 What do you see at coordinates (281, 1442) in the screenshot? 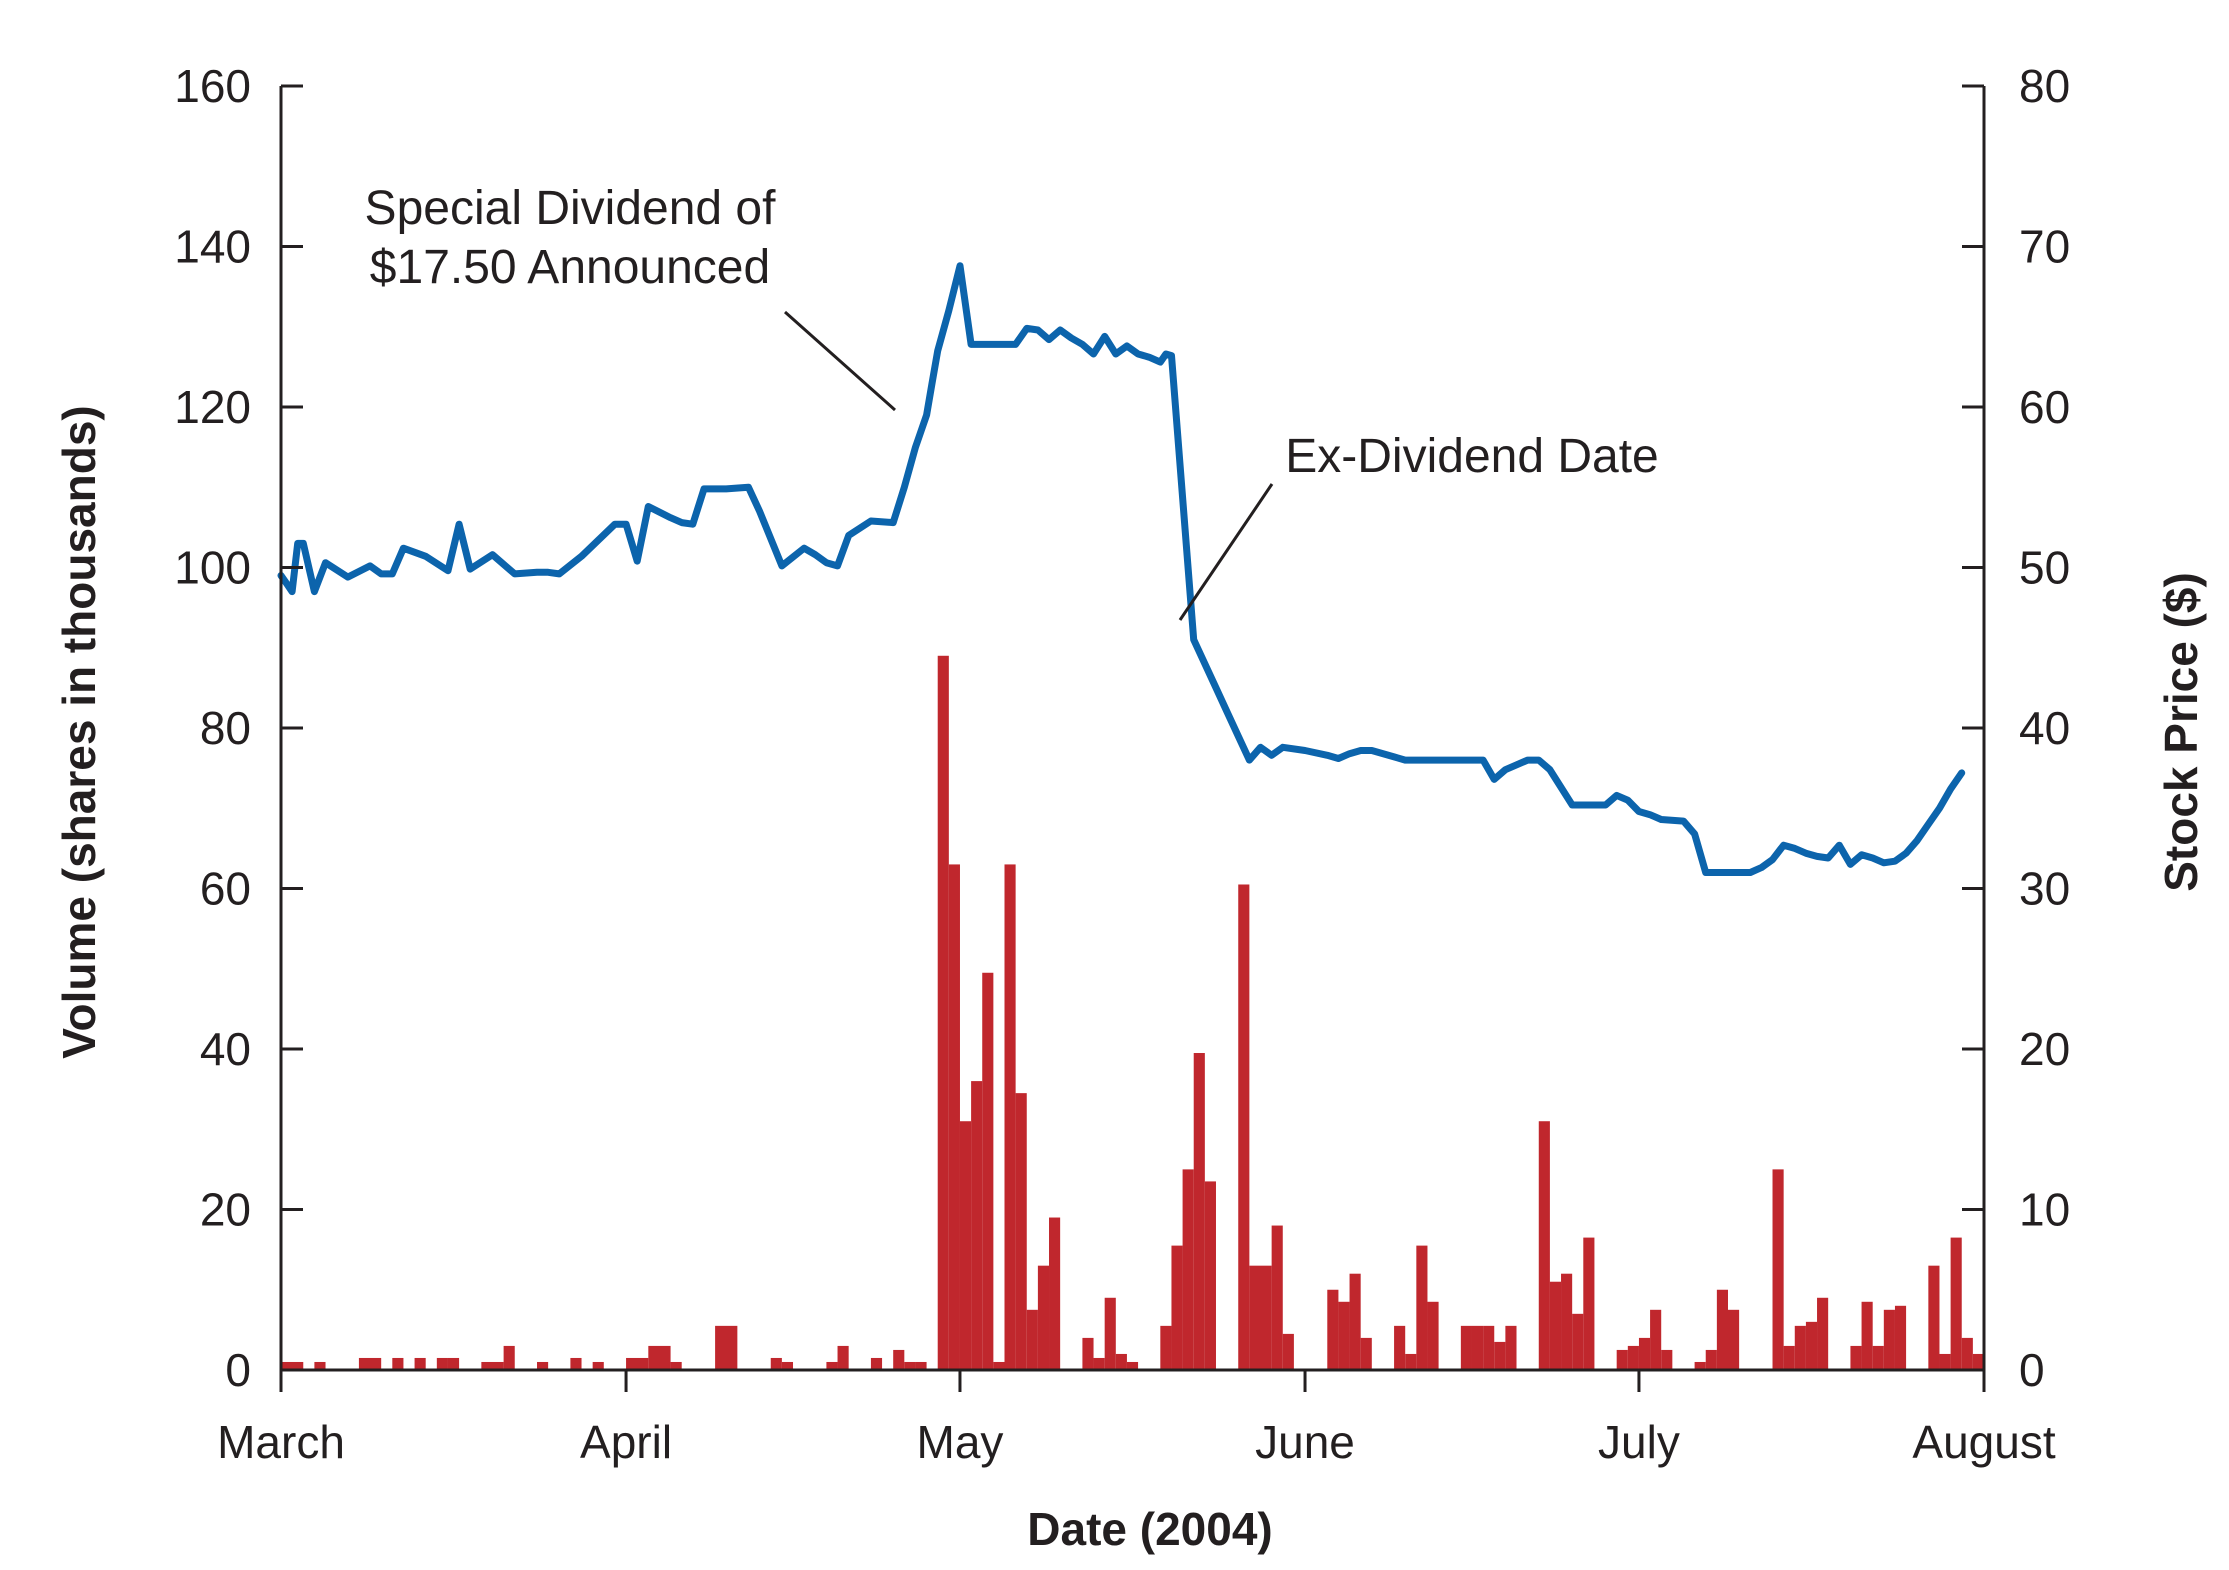
I see `x-tick-label: March` at bounding box center [281, 1442].